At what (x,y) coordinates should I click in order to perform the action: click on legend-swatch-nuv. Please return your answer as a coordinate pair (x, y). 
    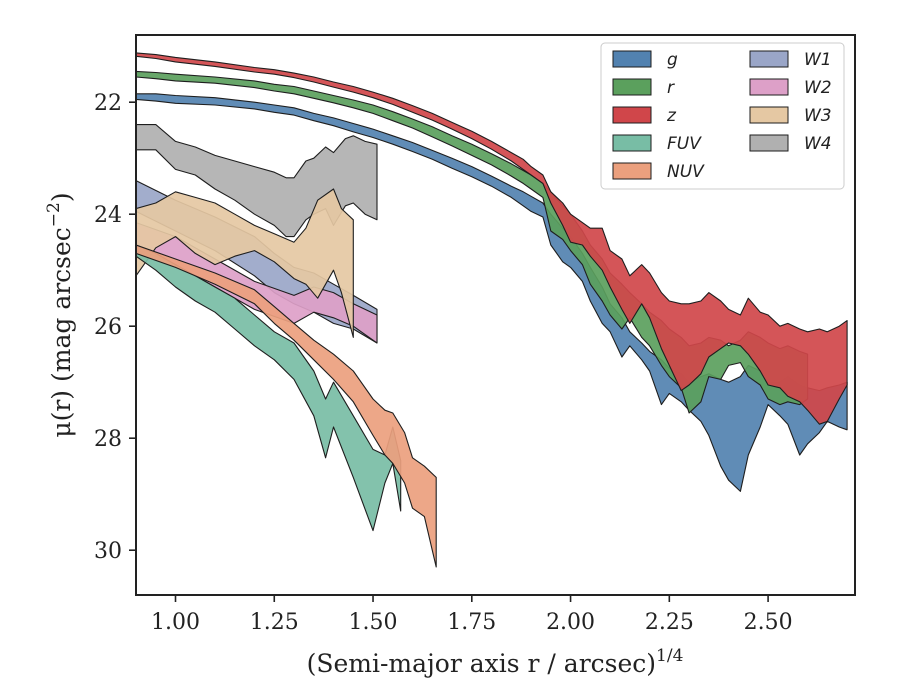
    Looking at the image, I should click on (632, 171).